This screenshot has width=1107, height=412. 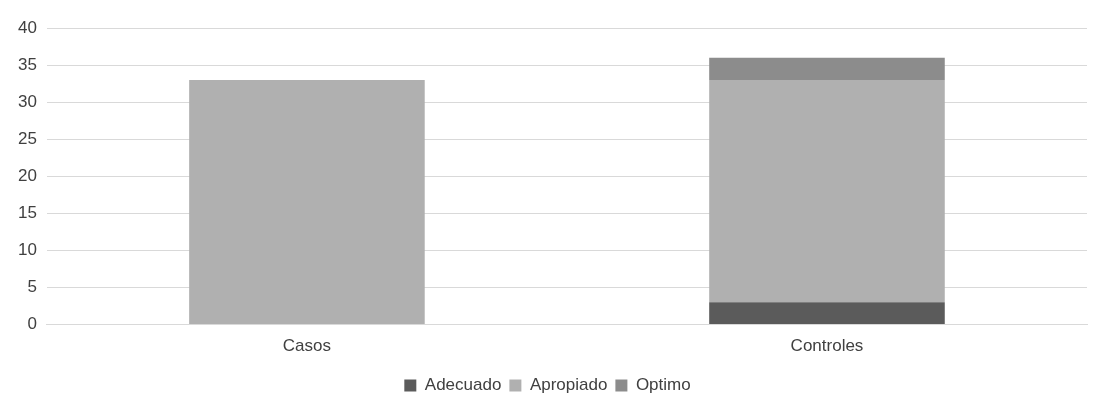 I want to click on legend-label: Optimo, so click(x=663, y=385).